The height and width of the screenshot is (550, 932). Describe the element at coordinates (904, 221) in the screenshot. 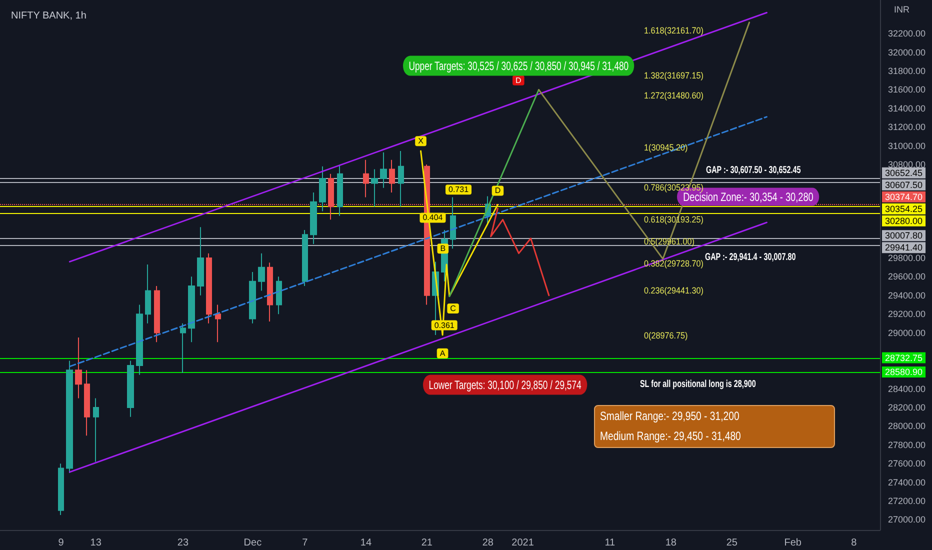

I see `ref-line-label: 30280.00` at that location.